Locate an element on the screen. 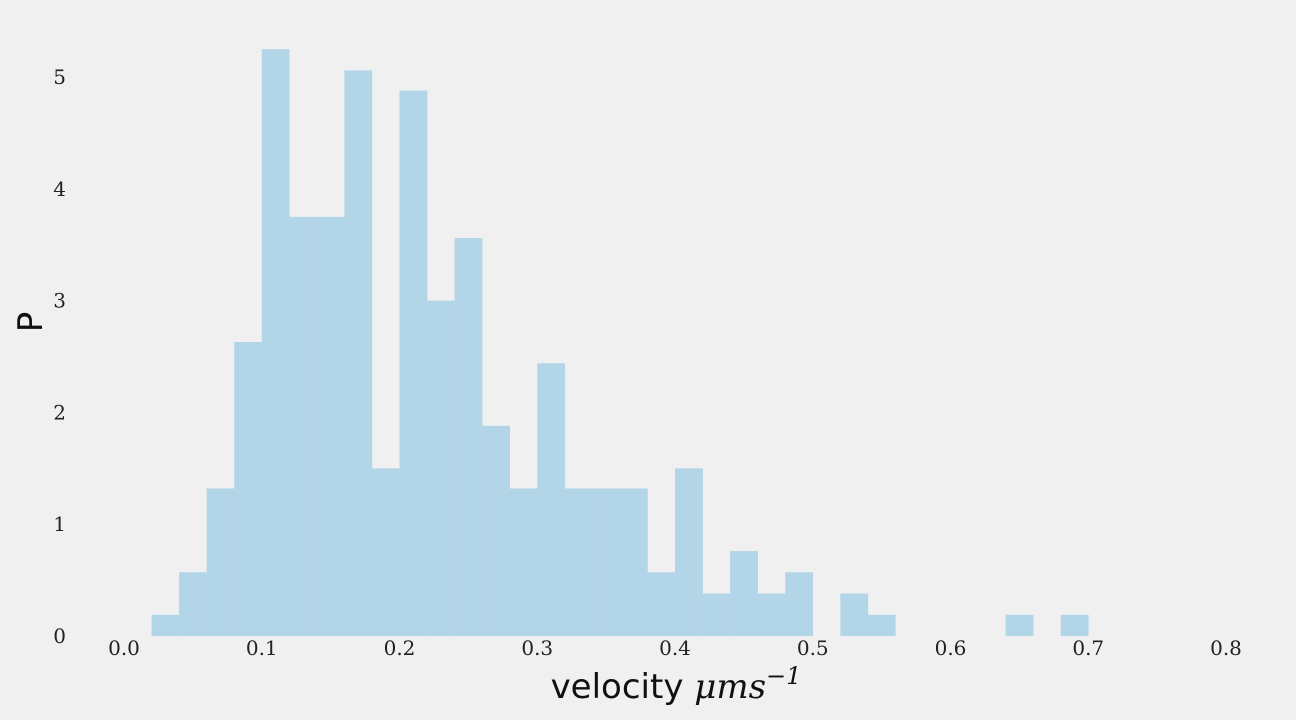 The image size is (1296, 720). y-tick-label-4: 4 is located at coordinates (59, 189).